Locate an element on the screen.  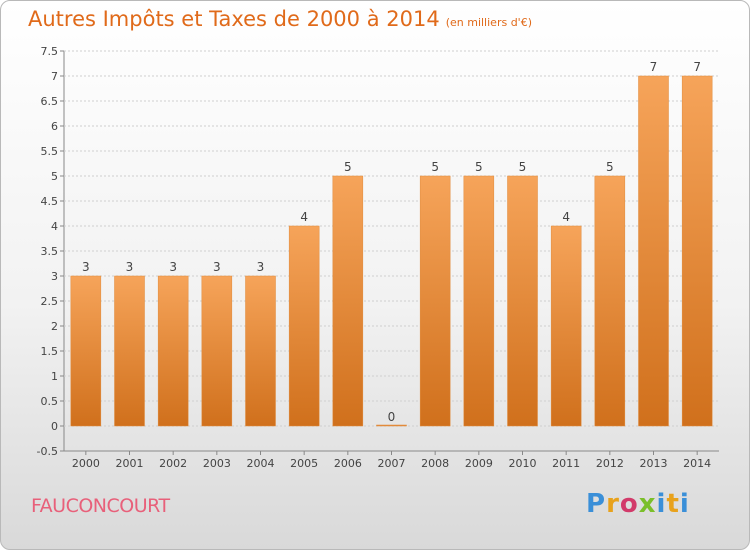
x-tick-label: 2011 is located at coordinates (566, 463).